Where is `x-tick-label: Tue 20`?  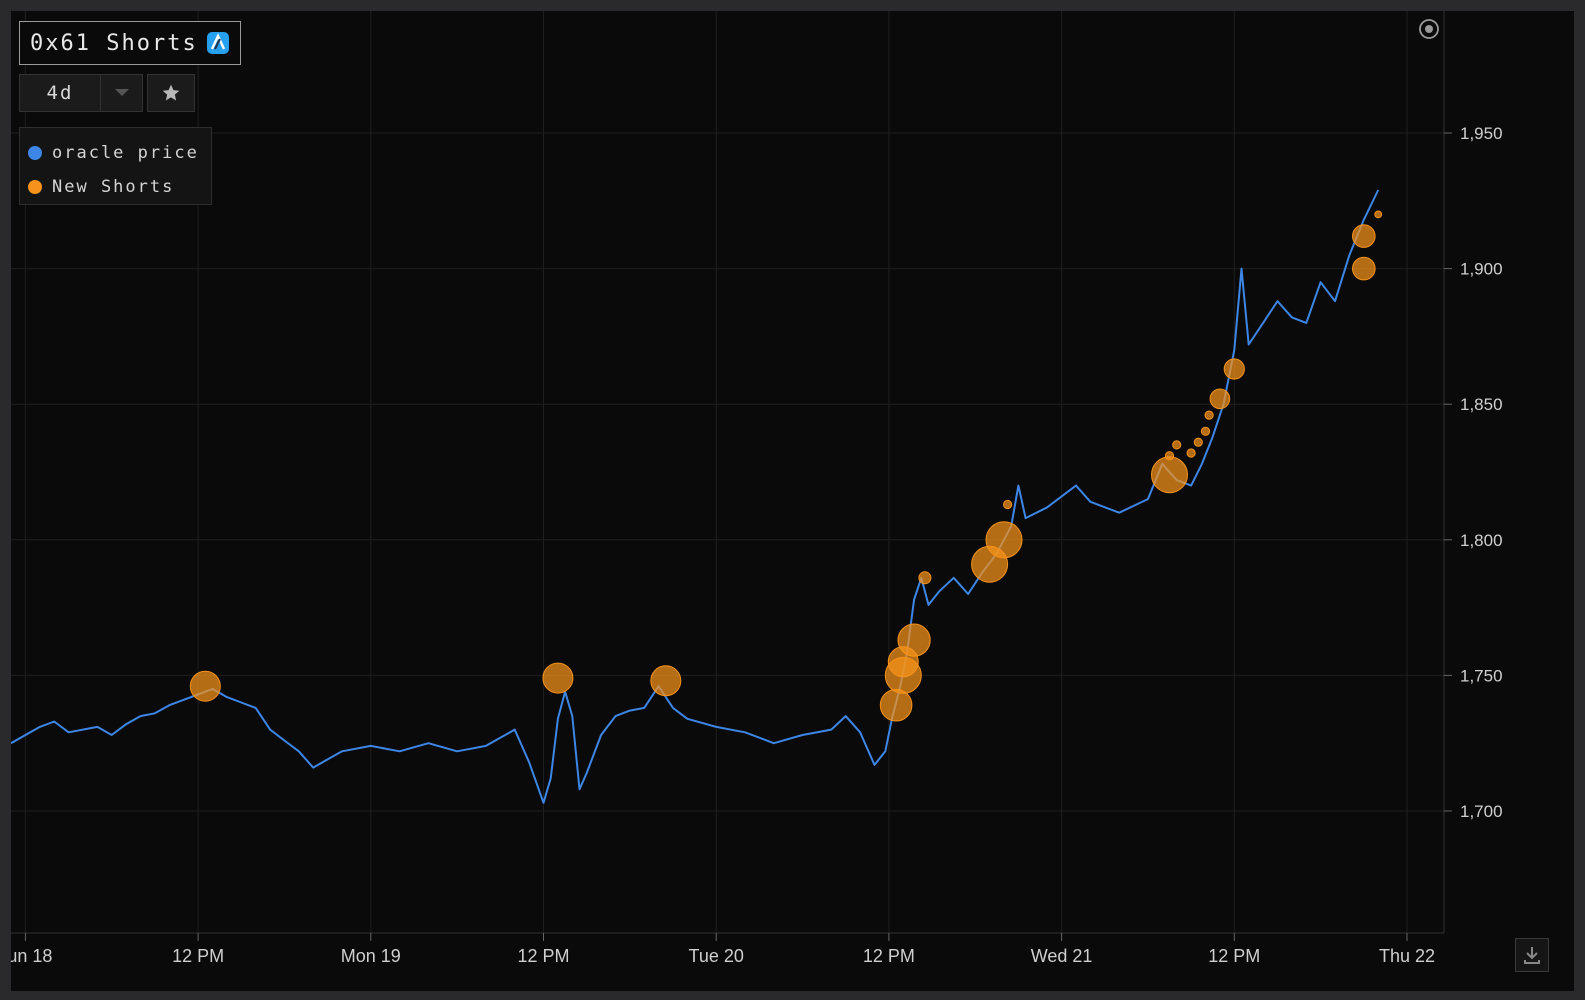 x-tick-label: Tue 20 is located at coordinates (716, 956).